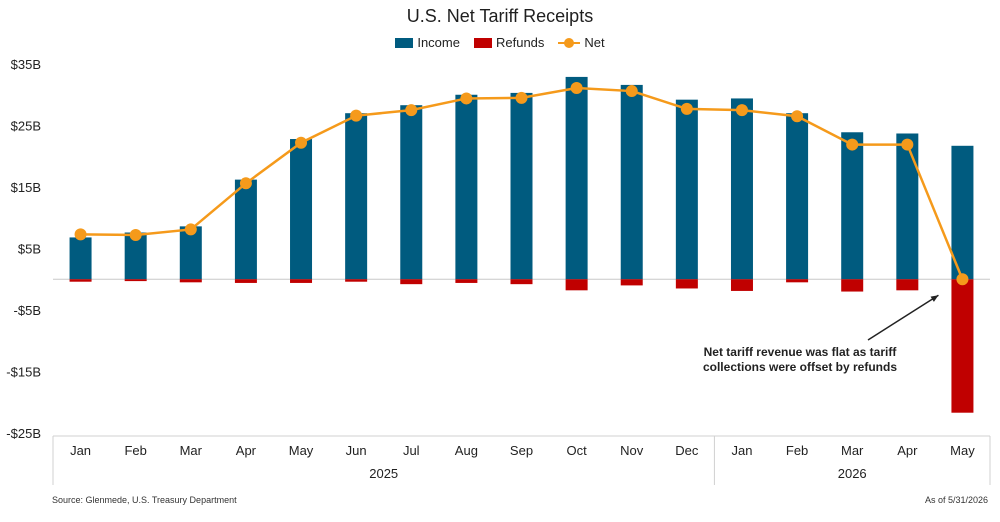 This screenshot has width=1000, height=522. I want to click on legend-swatch-income, so click(404, 42).